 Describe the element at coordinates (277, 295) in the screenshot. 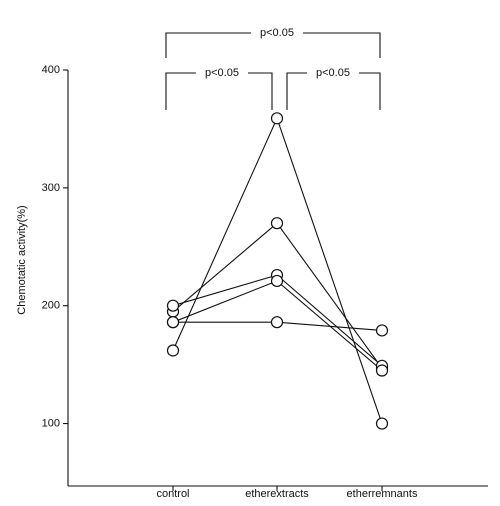

I see `series-line` at that location.